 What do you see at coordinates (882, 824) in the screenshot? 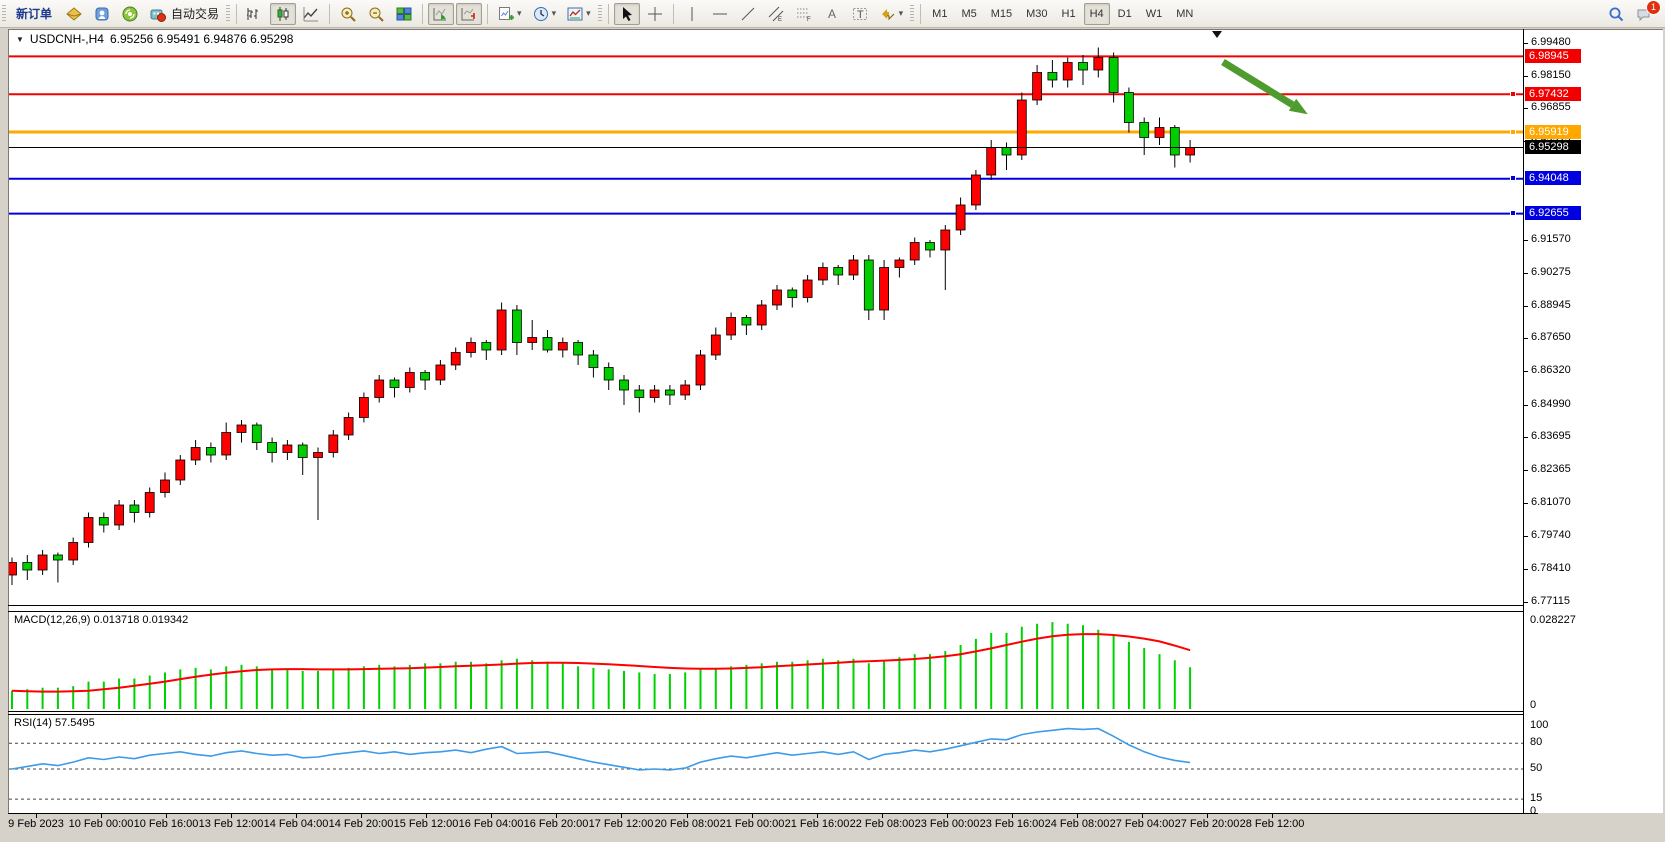
I see `time-label: 22 Feb 08:00` at bounding box center [882, 824].